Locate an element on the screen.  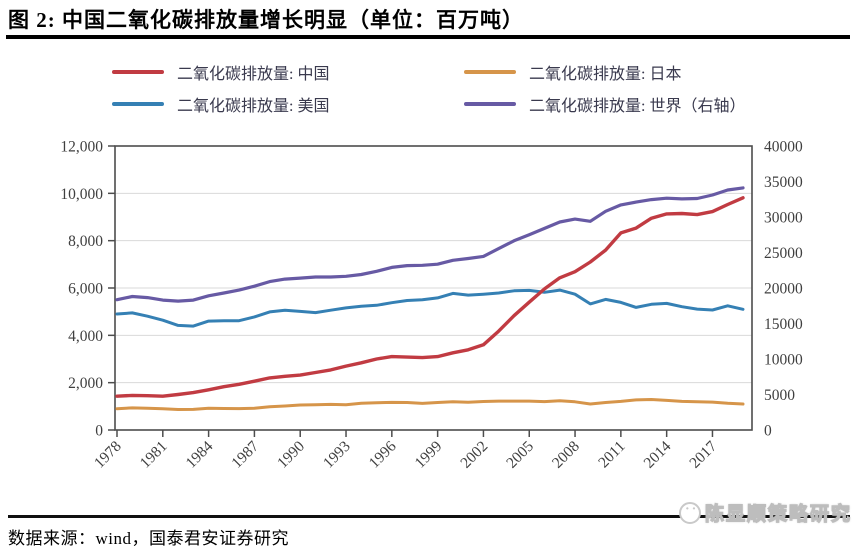
legend-label-japan: 二氧化碳排放量: 日本 is located at coordinates (605, 74).